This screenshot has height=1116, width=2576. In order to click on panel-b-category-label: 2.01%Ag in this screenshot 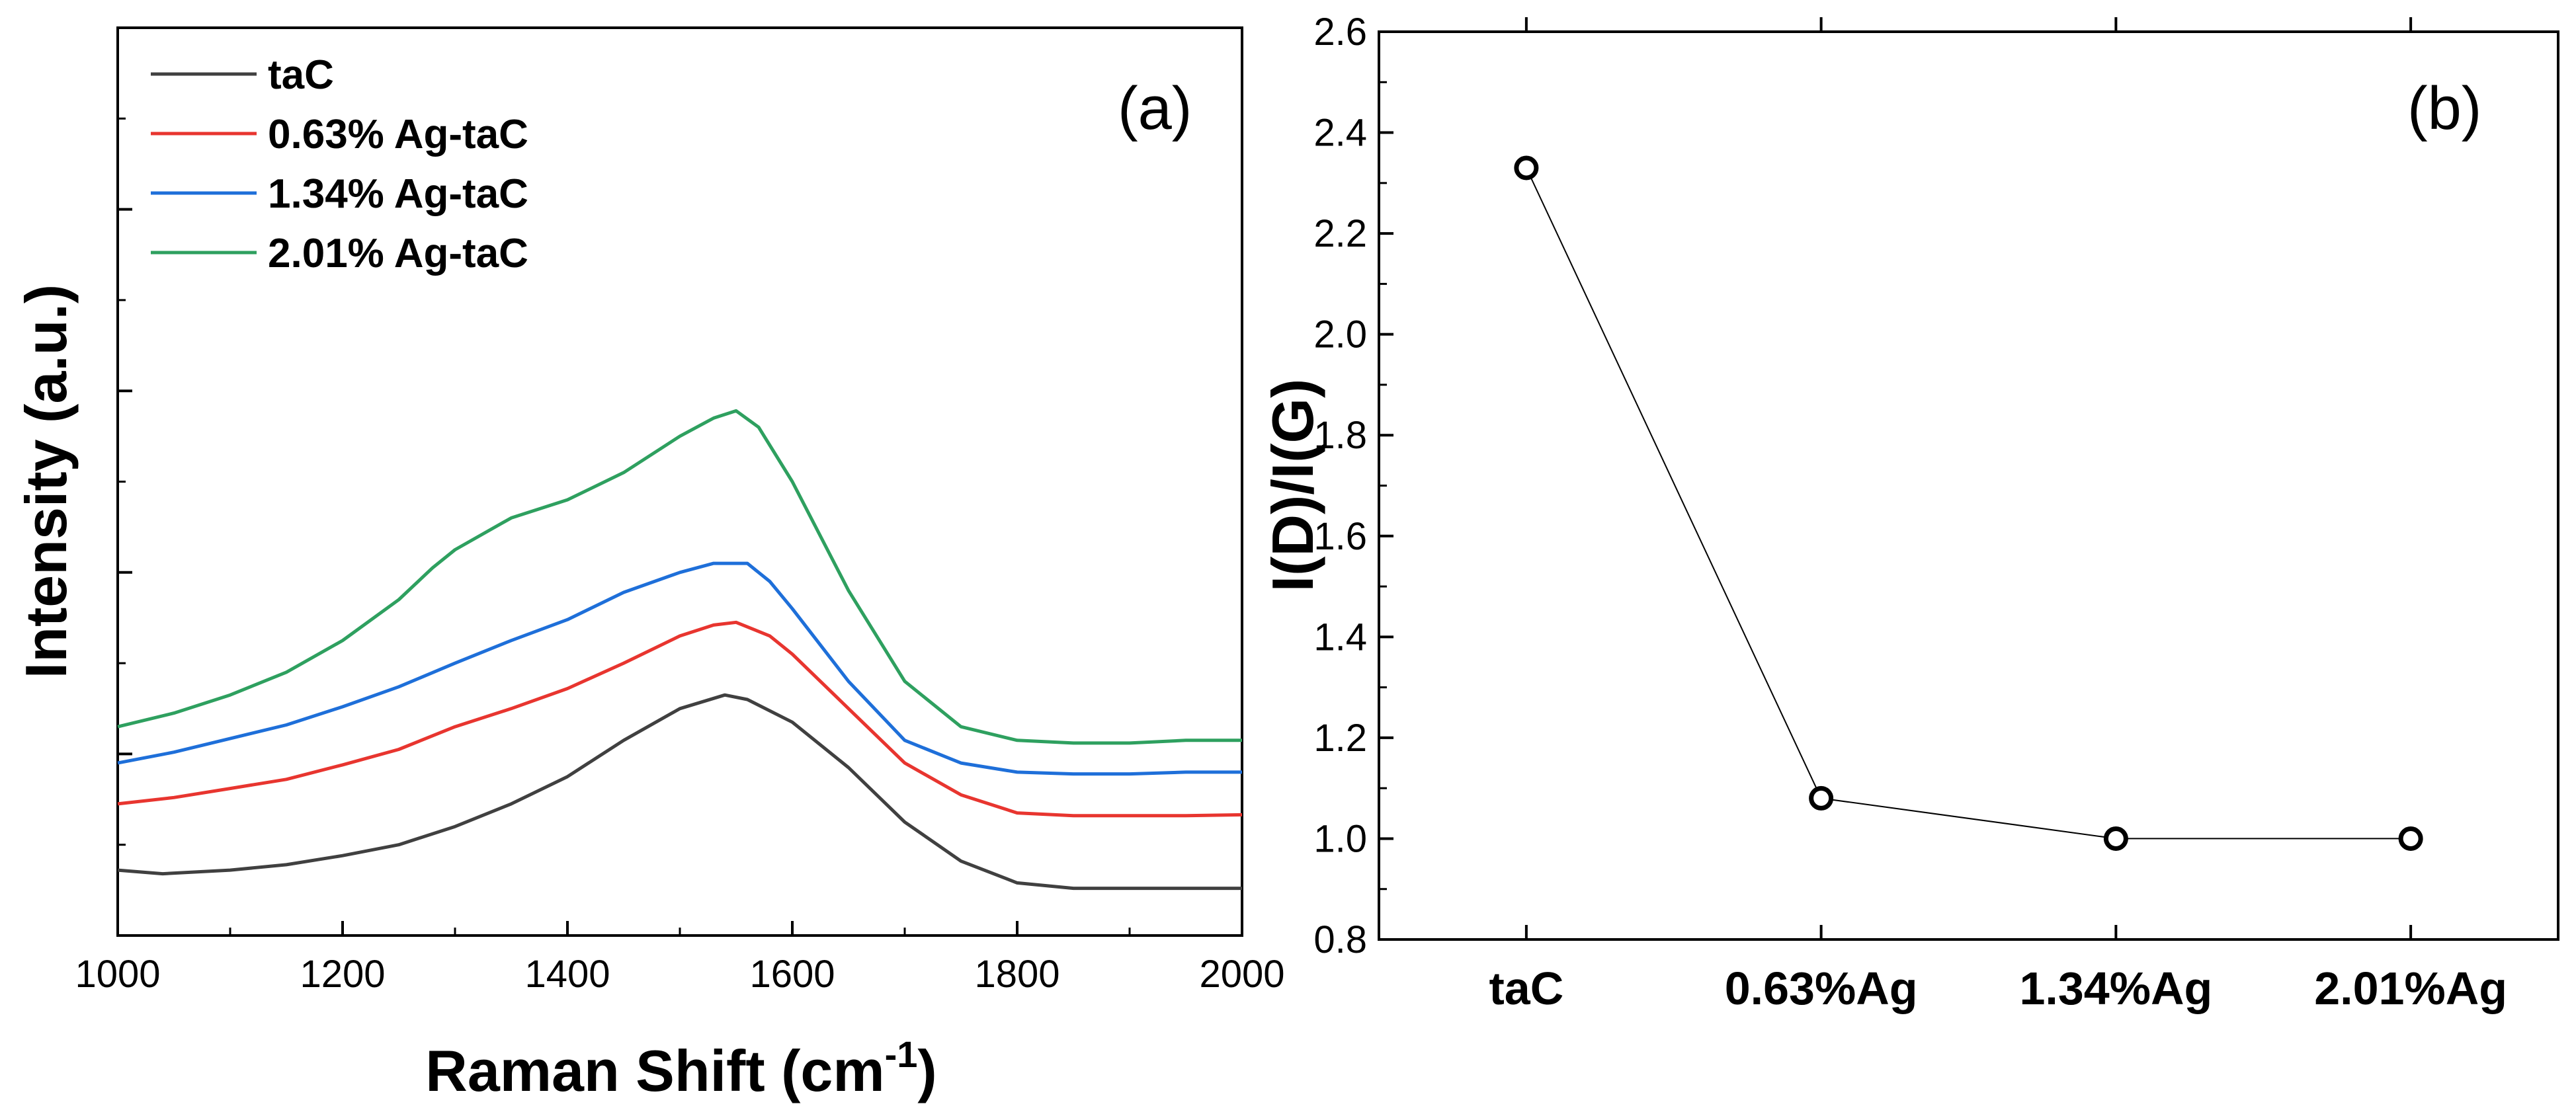, I will do `click(2410, 989)`.